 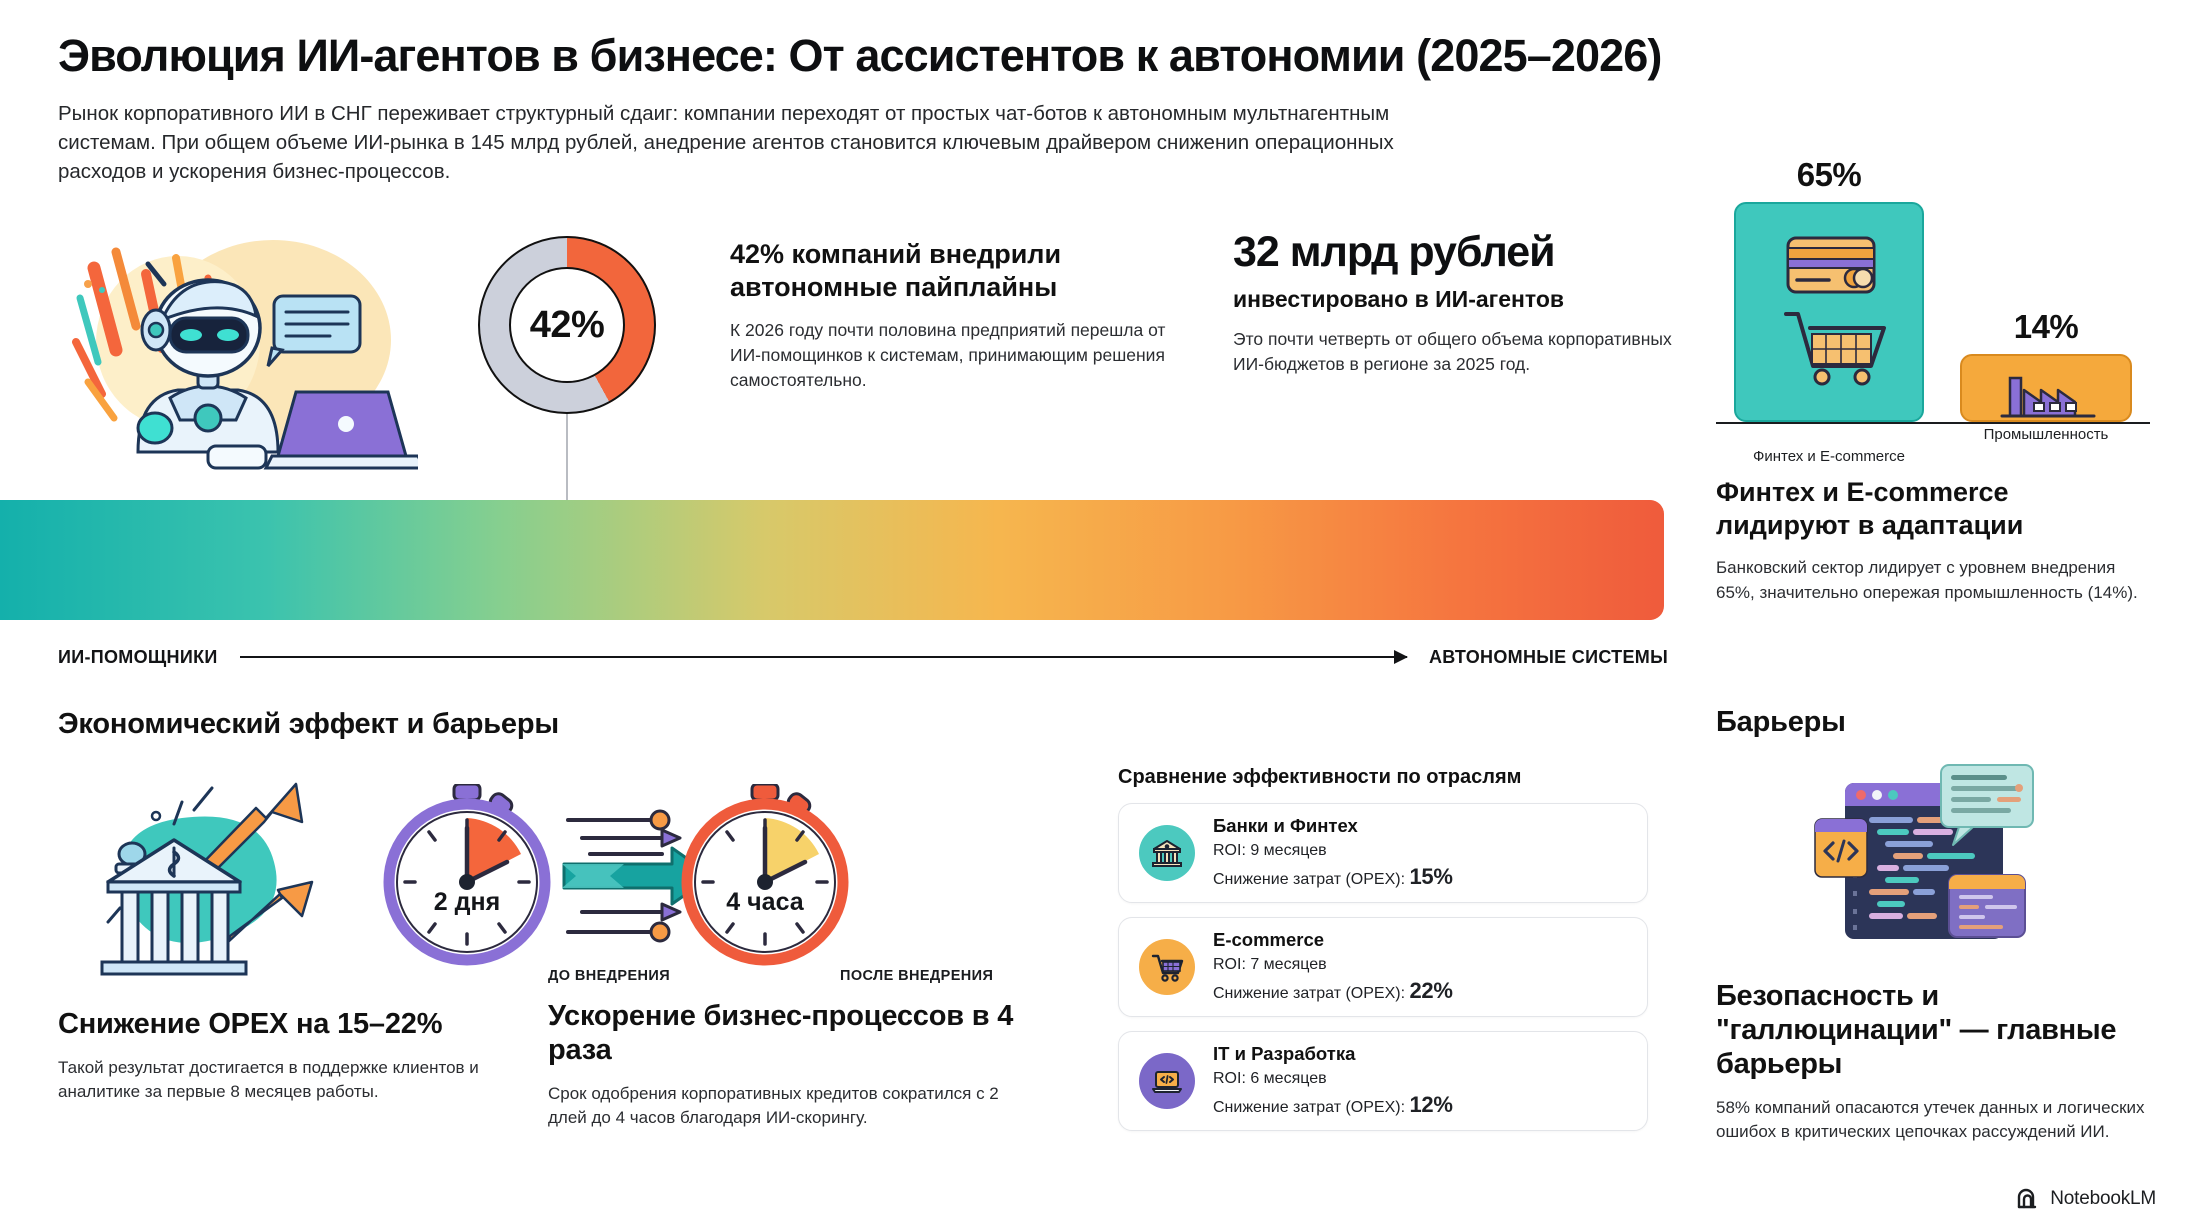 What do you see at coordinates (1269, 940) in the screenshot?
I see `comparison-row-ecommerce-name: E-commerce` at bounding box center [1269, 940].